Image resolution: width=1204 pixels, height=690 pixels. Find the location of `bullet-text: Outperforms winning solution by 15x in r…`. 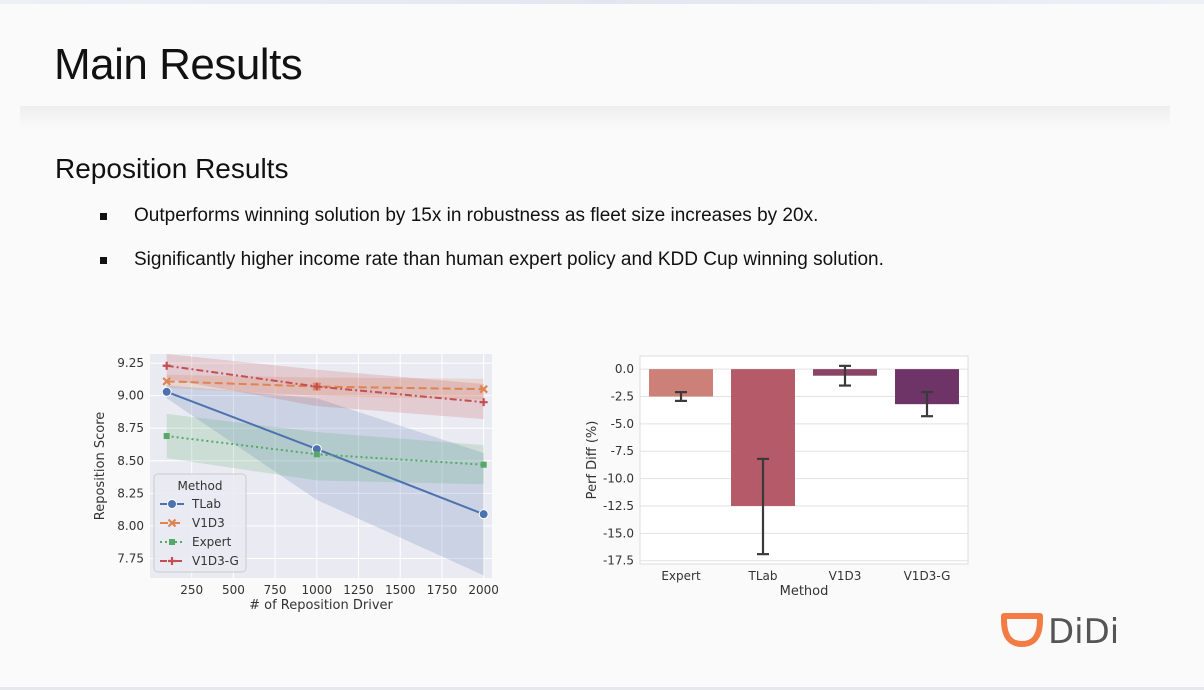

bullet-text: Outperforms winning solution by 15x in r… is located at coordinates (476, 215).